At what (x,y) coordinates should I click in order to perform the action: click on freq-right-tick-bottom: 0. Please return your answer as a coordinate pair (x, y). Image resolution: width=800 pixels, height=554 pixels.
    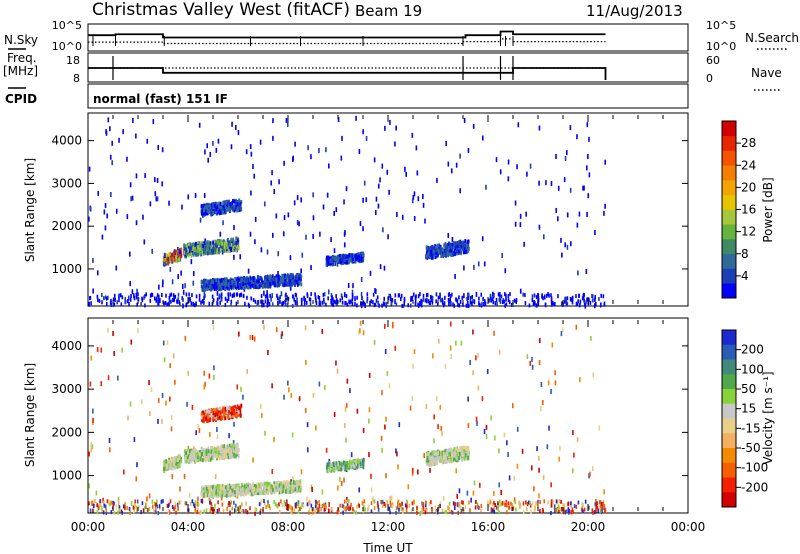
    Looking at the image, I should click on (709, 78).